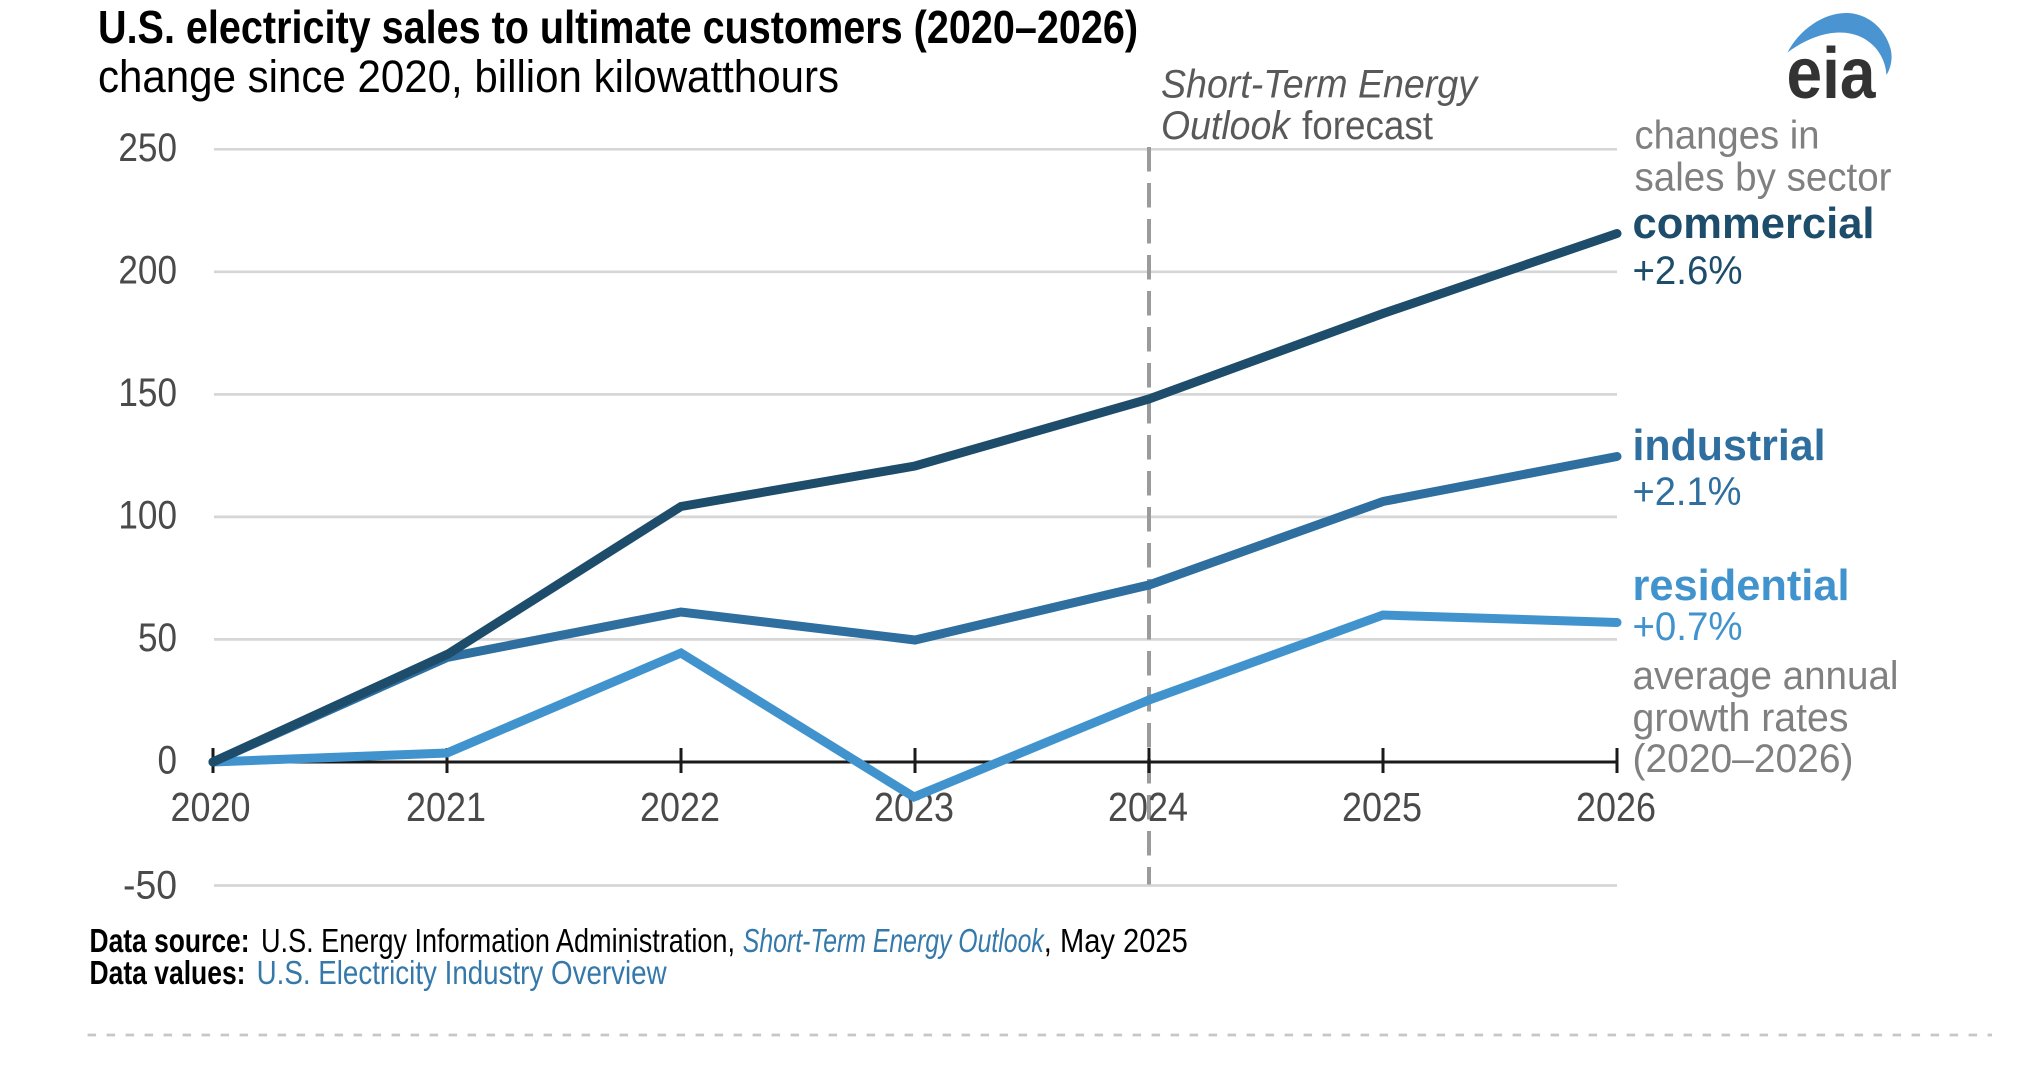  I want to click on svg-text: Data values:, so click(168, 972).